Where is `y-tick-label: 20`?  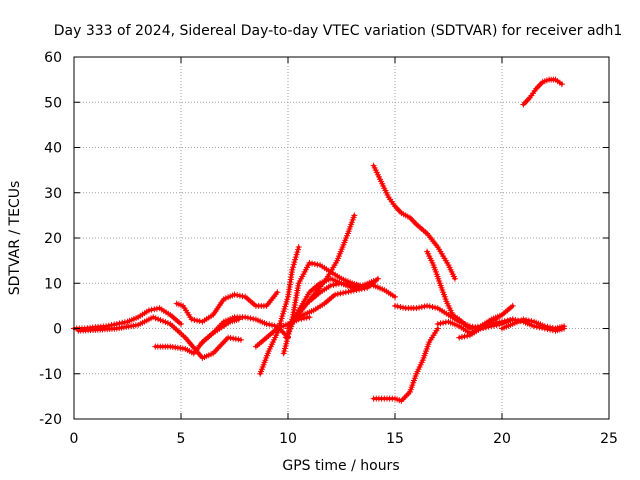 y-tick-label: 20 is located at coordinates (53, 239).